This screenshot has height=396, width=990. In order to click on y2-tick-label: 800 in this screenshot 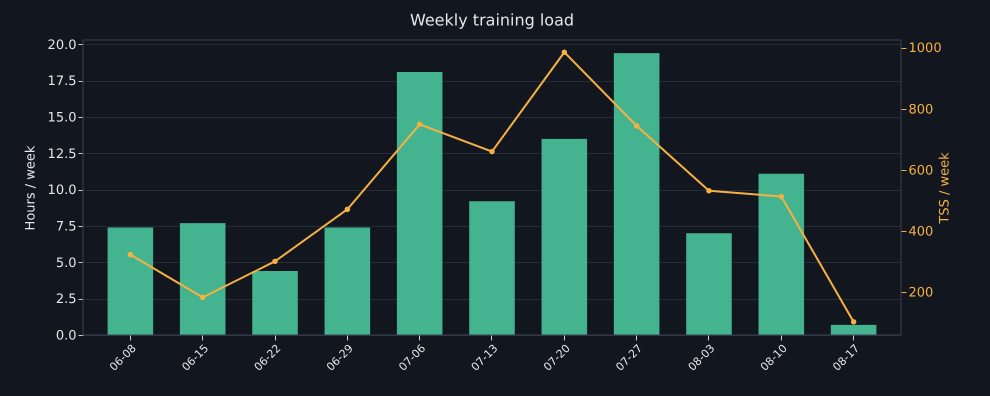, I will do `click(921, 110)`.